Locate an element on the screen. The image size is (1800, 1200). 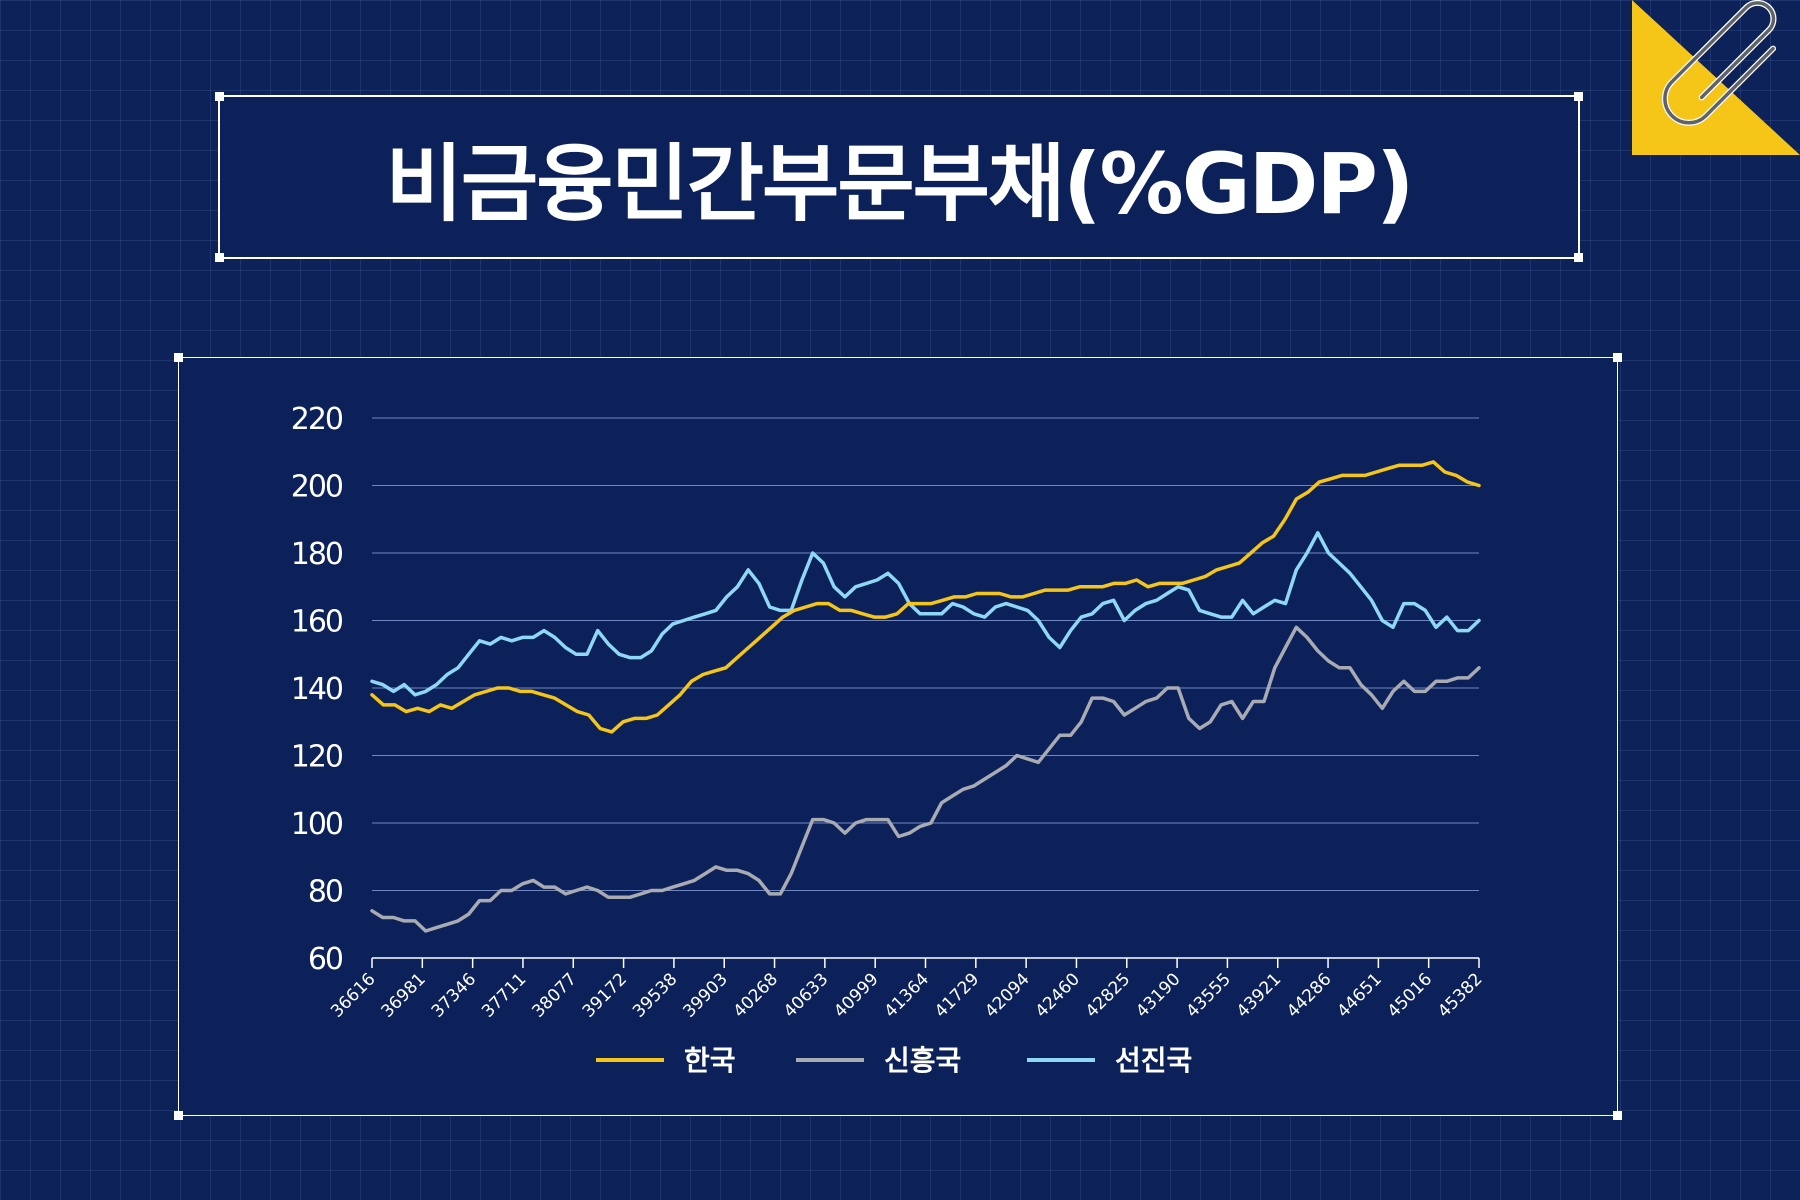
legend-label: 신흥국 is located at coordinates (922, 1060).